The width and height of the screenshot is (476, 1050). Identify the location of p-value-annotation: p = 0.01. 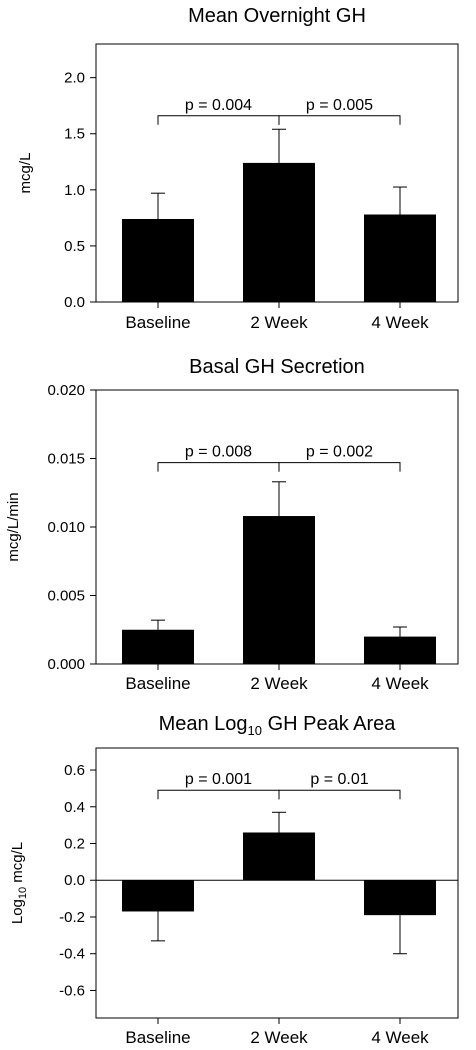
(339, 779).